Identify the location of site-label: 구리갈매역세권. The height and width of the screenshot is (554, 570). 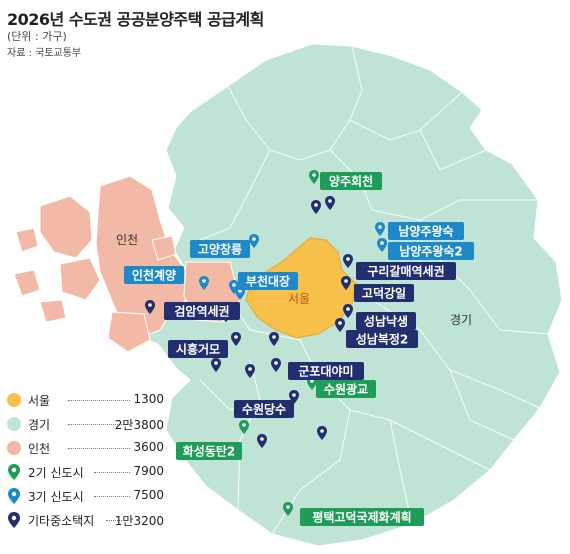
(406, 271).